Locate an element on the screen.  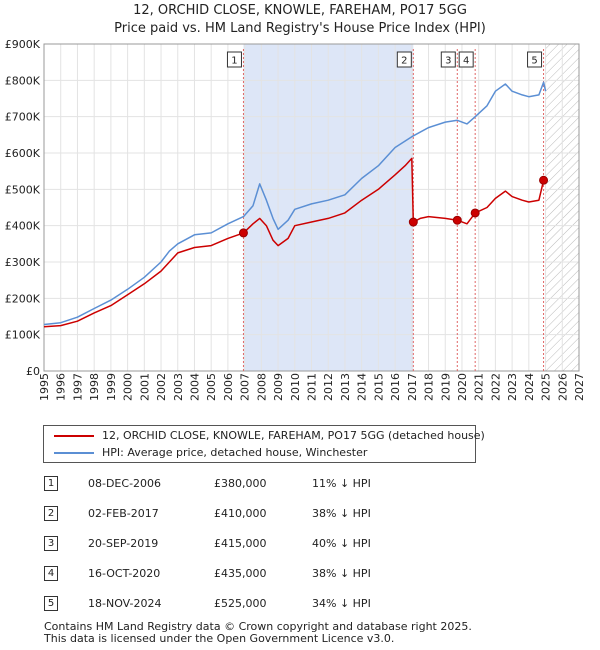
y-tick-label: £200K is located at coordinates (23, 298).